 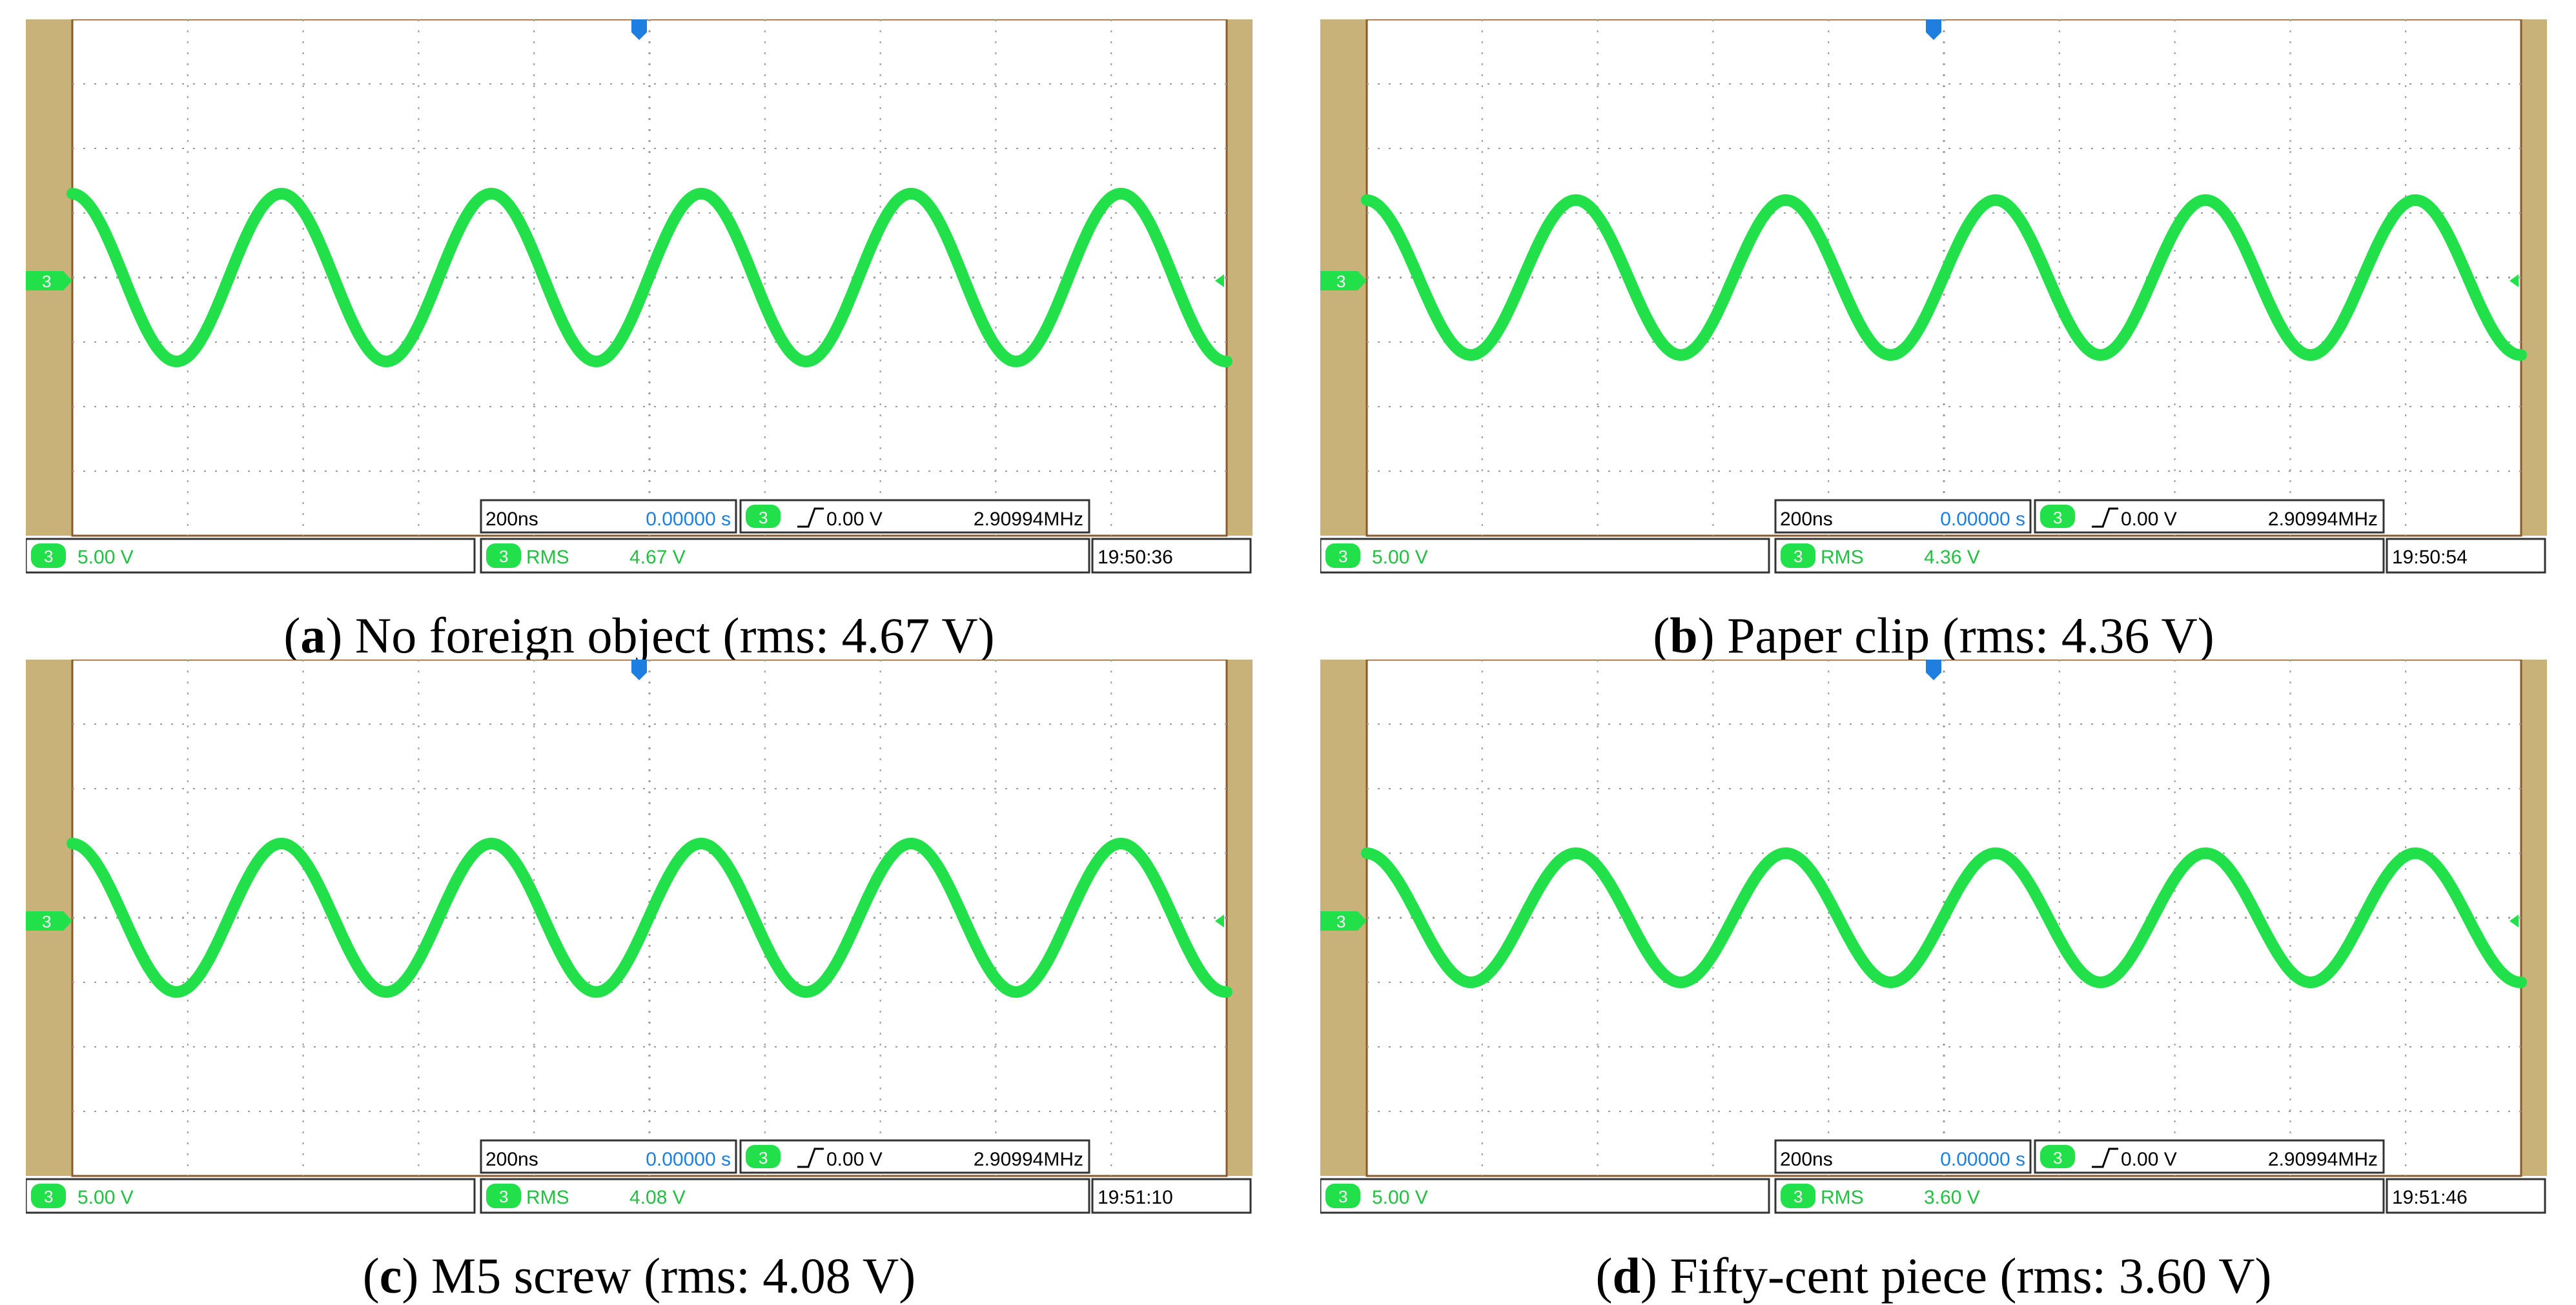 I want to click on panel-caption: (d) Fifty-cent piece (rms: 3.60 V), so click(x=1933, y=1276).